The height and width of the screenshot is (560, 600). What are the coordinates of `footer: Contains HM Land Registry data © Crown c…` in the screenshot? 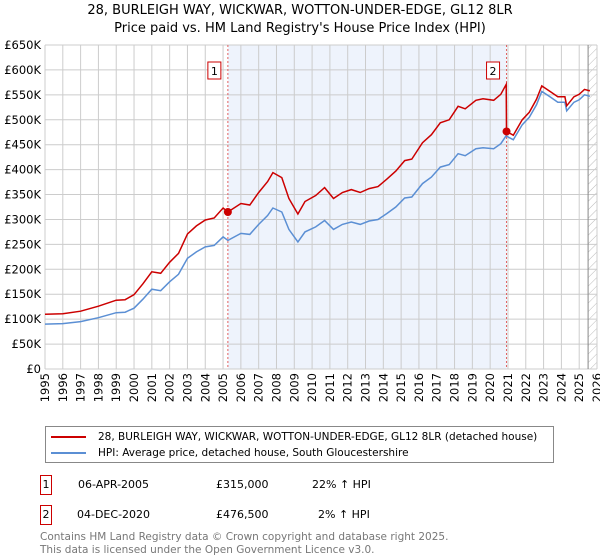 It's located at (244, 544).